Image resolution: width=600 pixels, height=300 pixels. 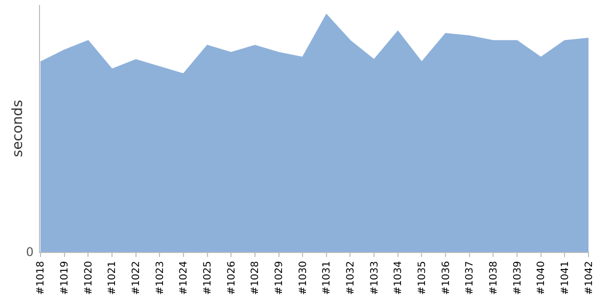 I want to click on x-tick-label: #1026, so click(x=232, y=278).